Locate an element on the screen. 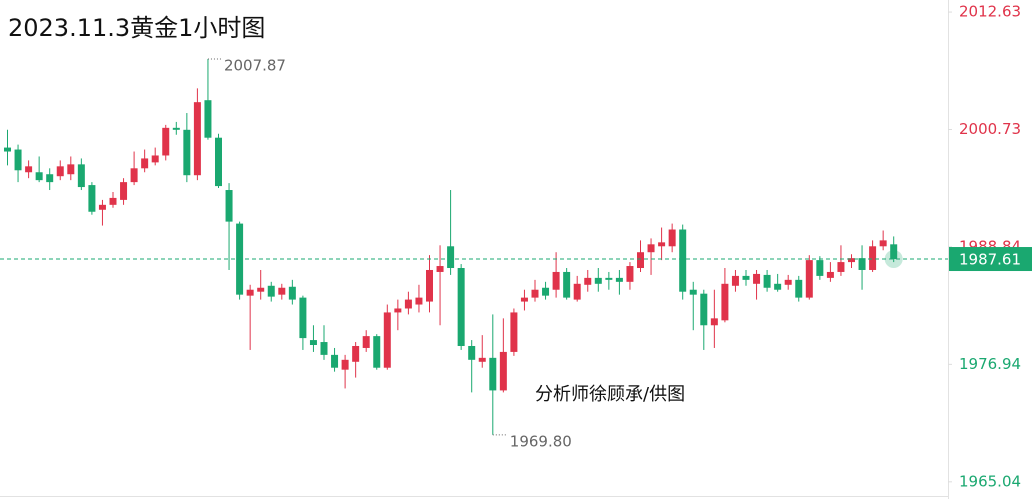 The width and height of the screenshot is (1034, 499). y-tick-label: 1965.04 is located at coordinates (990, 481).